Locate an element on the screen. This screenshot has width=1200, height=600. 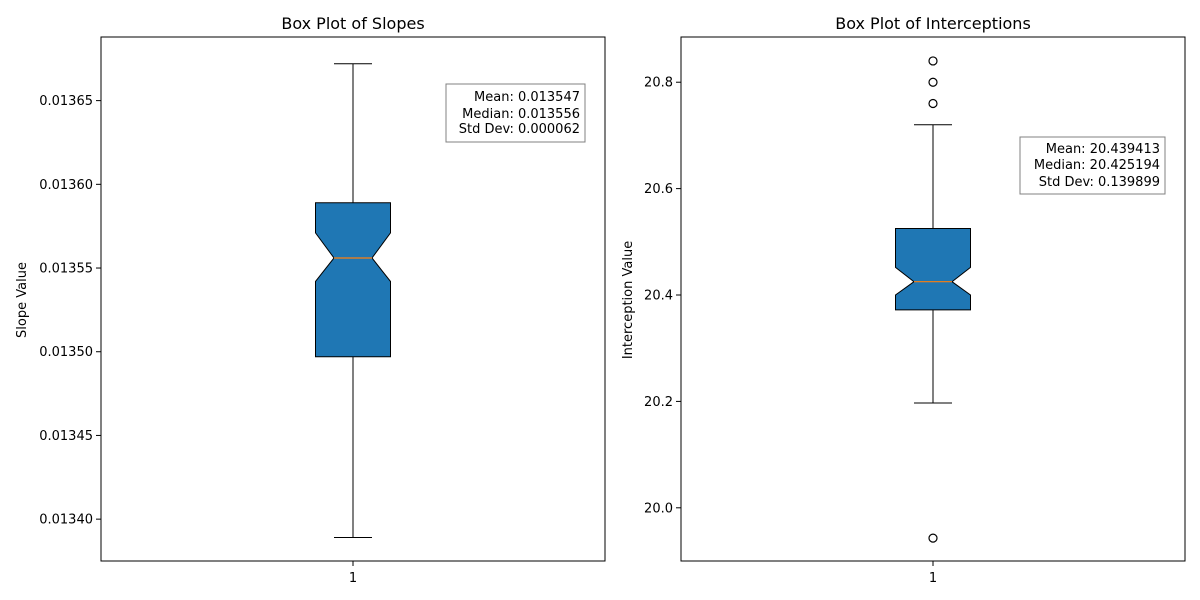
interceptions-y-tick-label: 20.8 is located at coordinates (658, 83).